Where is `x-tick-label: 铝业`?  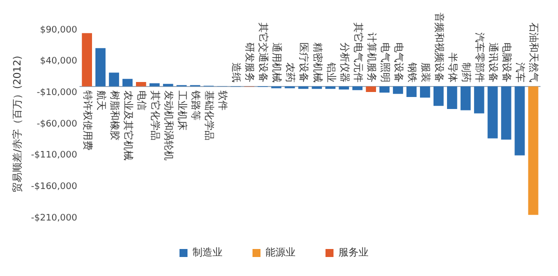 x-tick-label: 铝业 is located at coordinates (330, 71).